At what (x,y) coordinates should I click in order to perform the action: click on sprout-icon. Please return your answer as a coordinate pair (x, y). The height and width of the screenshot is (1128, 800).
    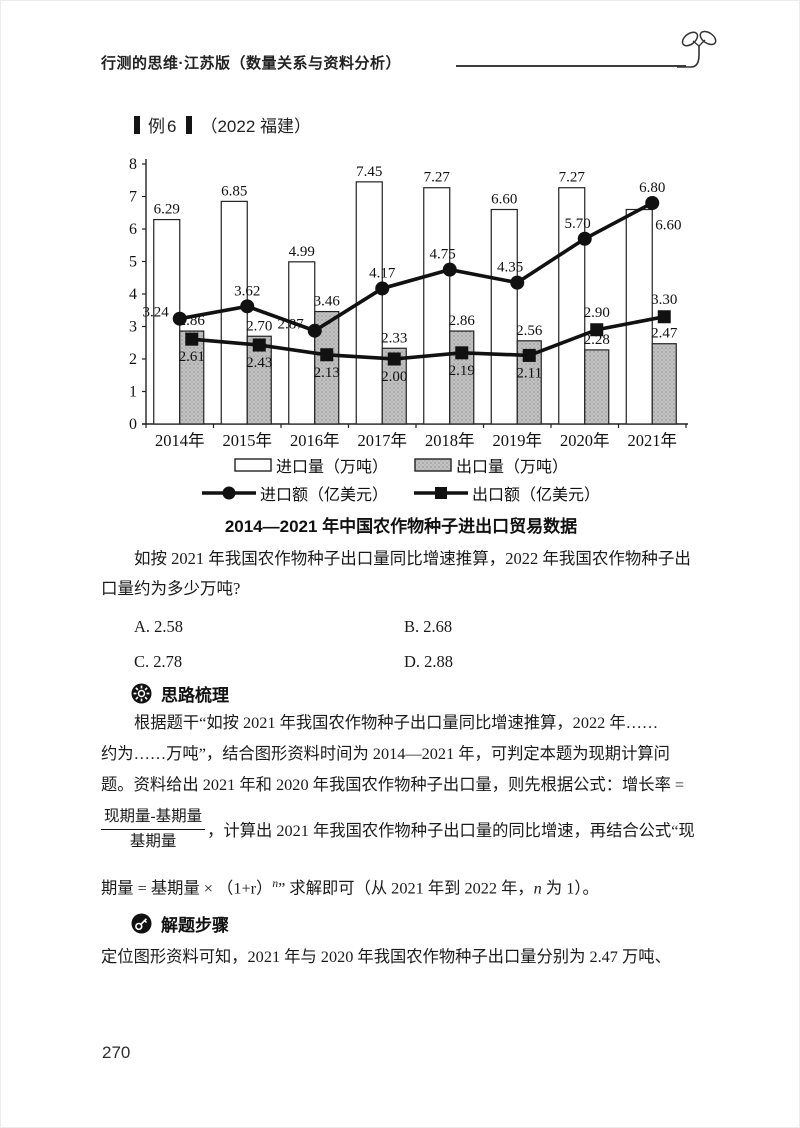
    Looking at the image, I should click on (697, 49).